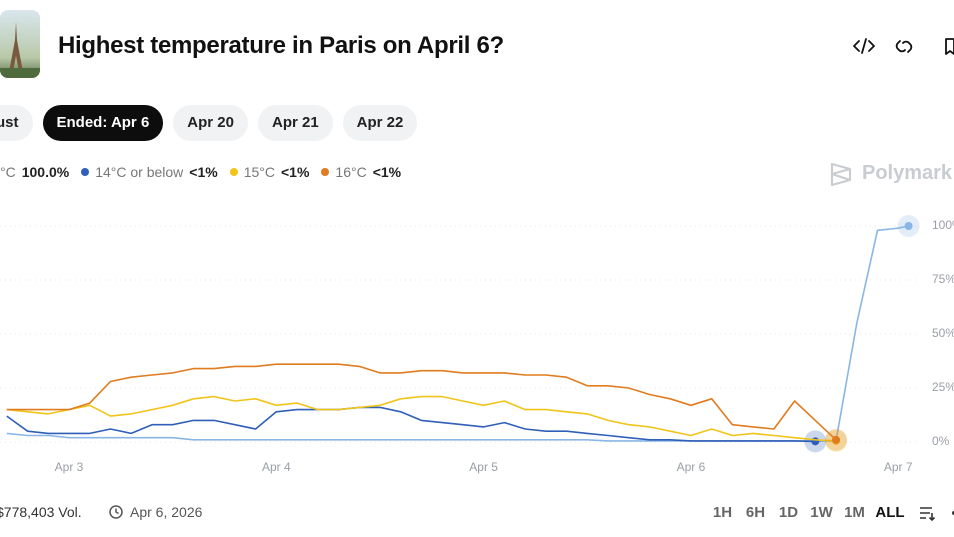  What do you see at coordinates (898, 467) in the screenshot?
I see `x-tick-label: Apr 7` at bounding box center [898, 467].